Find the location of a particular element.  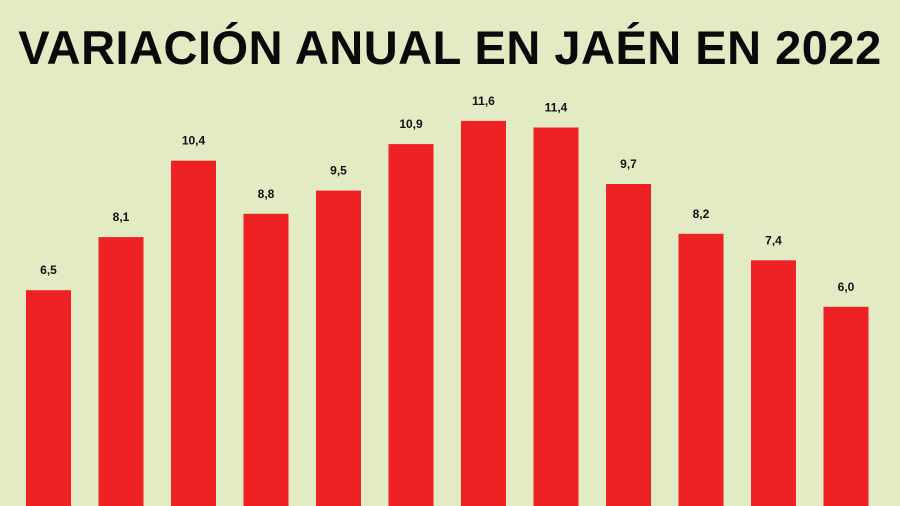

bar-value-label-6: 10,9 is located at coordinates (411, 124).